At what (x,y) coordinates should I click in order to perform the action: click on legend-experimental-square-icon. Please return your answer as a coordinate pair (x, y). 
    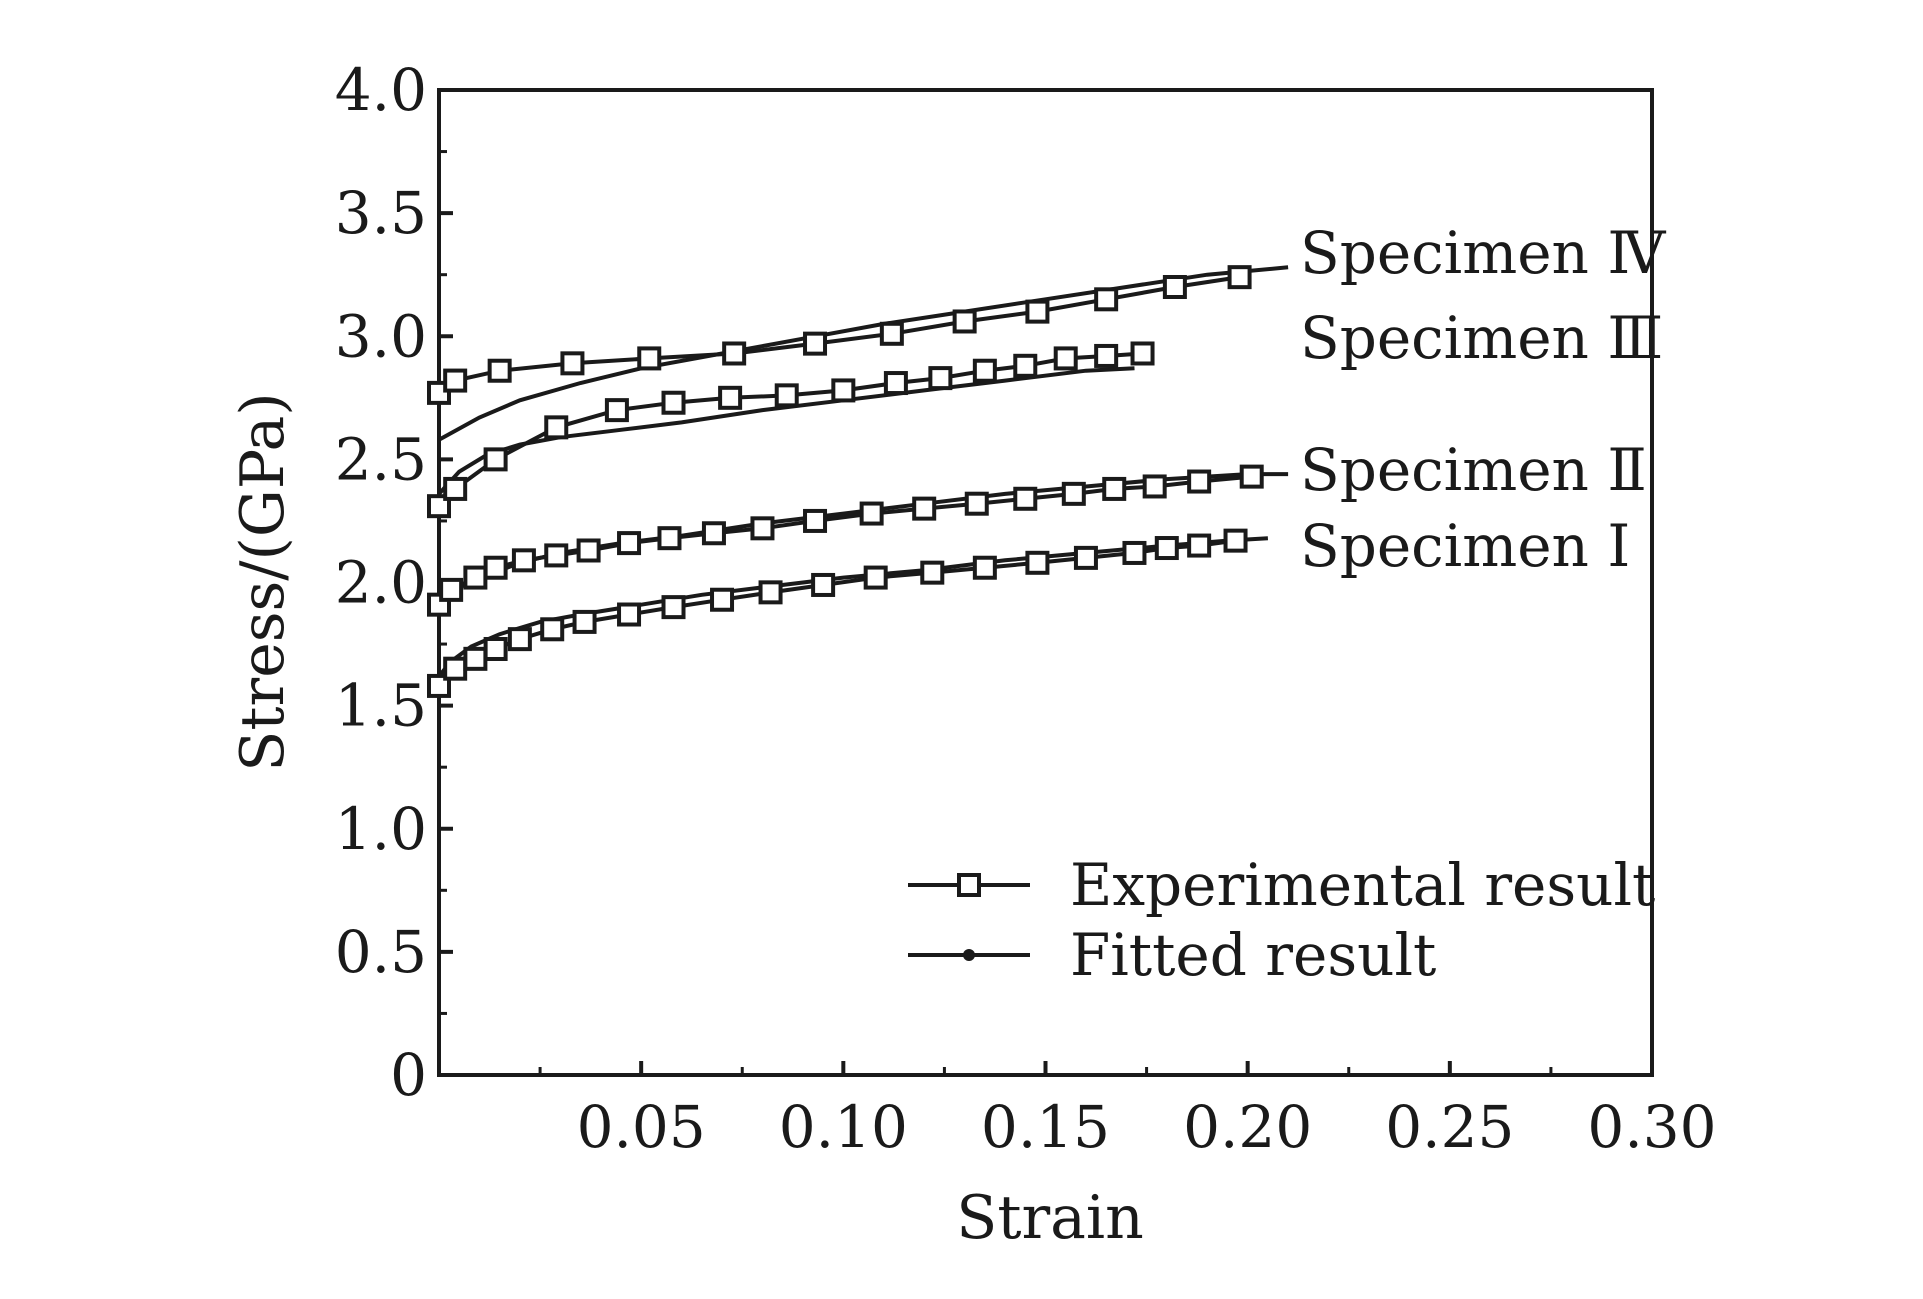
    Looking at the image, I should click on (969, 885).